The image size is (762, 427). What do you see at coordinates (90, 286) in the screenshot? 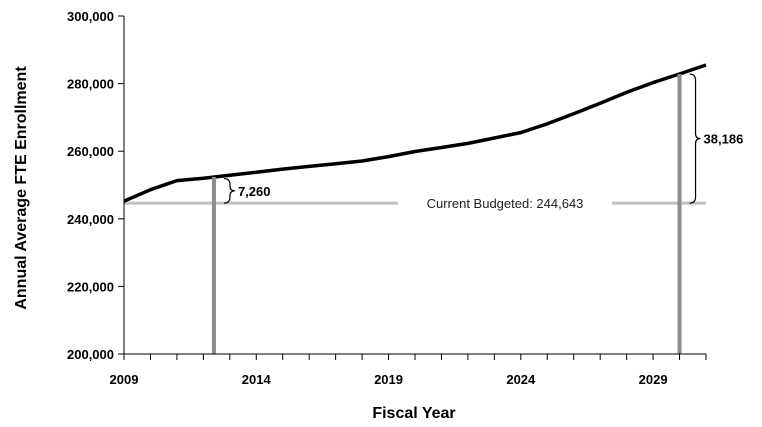
I see `y-tick-label: 220,000` at bounding box center [90, 286].